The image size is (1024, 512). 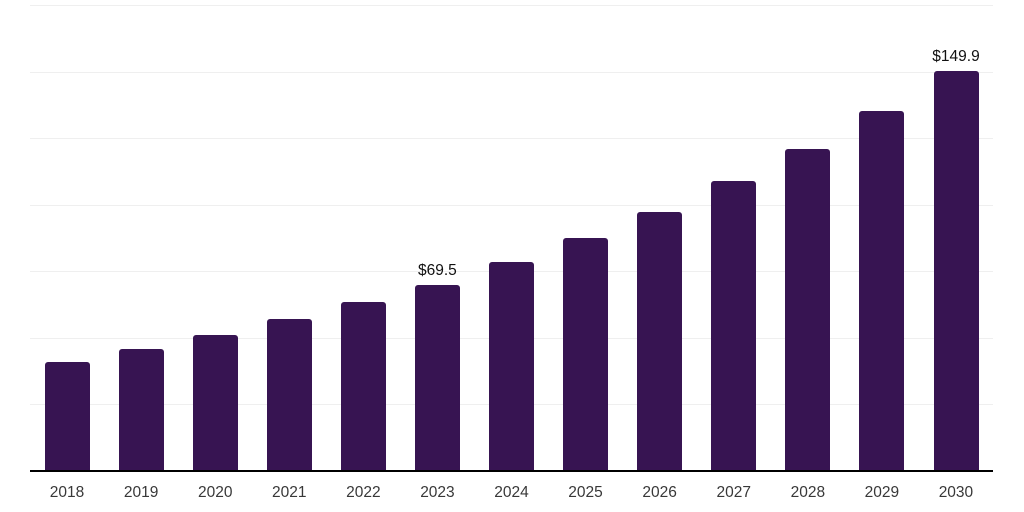 I want to click on bar-2025, so click(x=586, y=354).